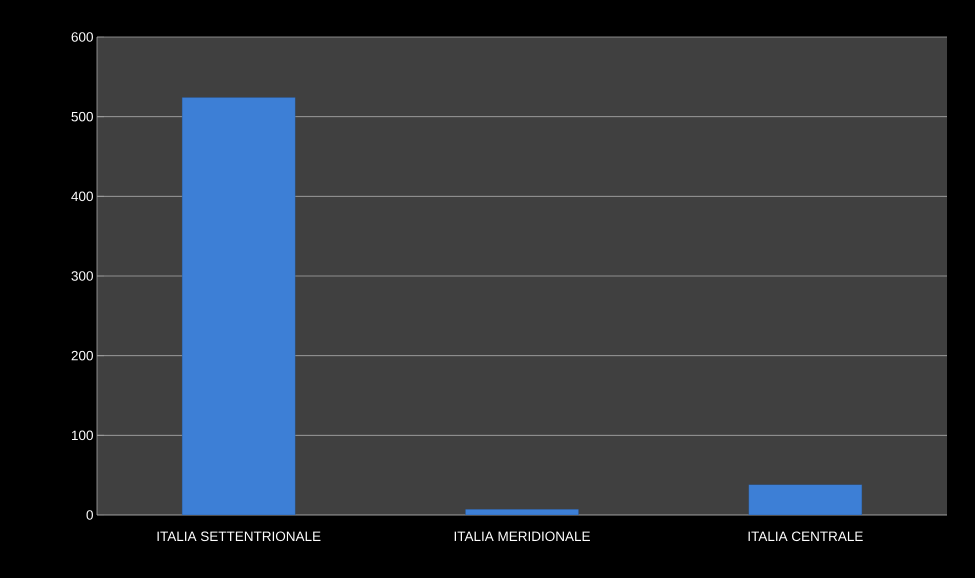 The width and height of the screenshot is (975, 578). What do you see at coordinates (82, 276) in the screenshot?
I see `y-tick-label: 300` at bounding box center [82, 276].